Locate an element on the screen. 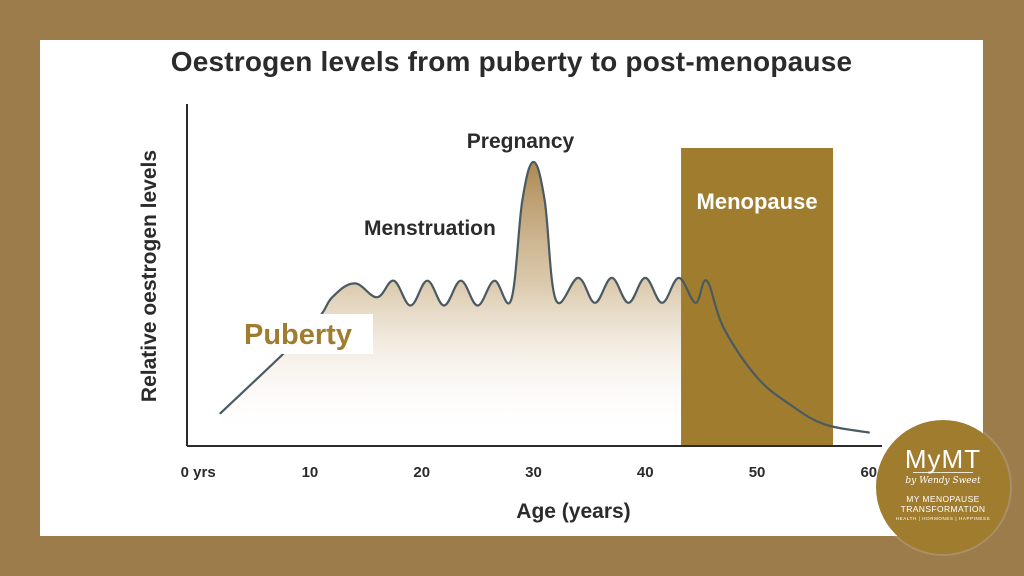  x-tick-label: 20 is located at coordinates (421, 472).